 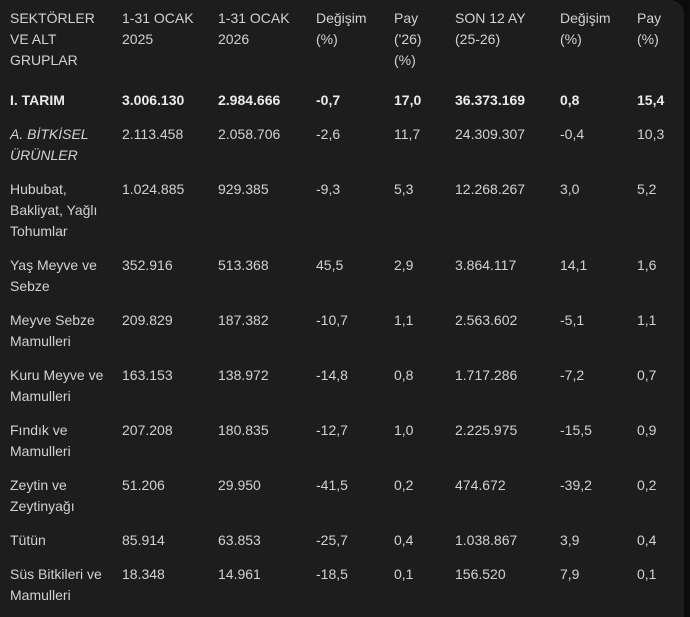 What do you see at coordinates (243, 375) in the screenshot?
I see `value-cell: 138.972` at bounding box center [243, 375].